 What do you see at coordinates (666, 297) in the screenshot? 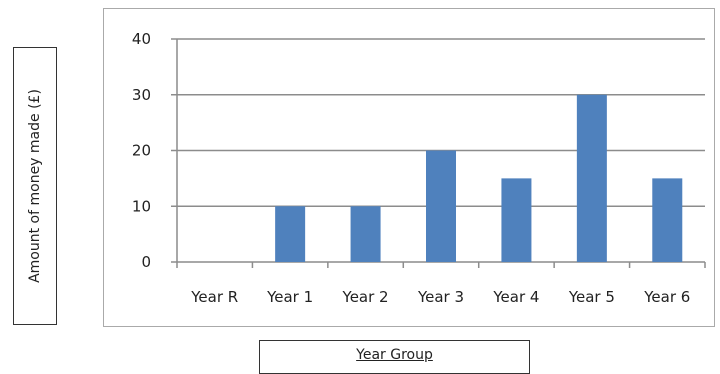
I see `x-tick-label: Year 6` at bounding box center [666, 297].